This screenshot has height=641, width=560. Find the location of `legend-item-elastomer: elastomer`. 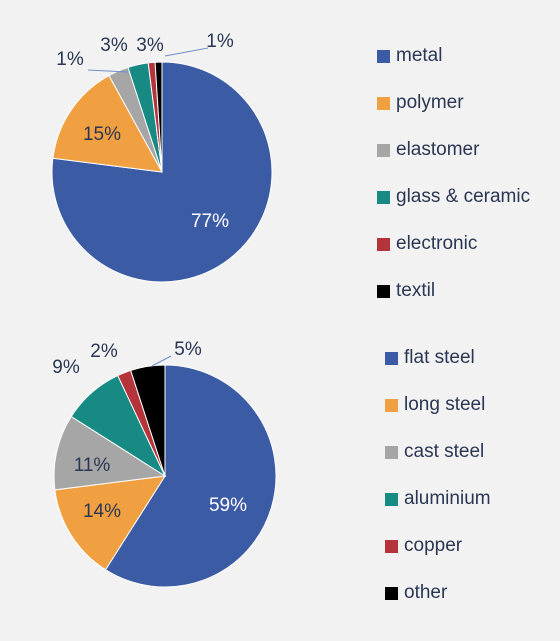

legend-item-elastomer: elastomer is located at coordinates (453, 150).